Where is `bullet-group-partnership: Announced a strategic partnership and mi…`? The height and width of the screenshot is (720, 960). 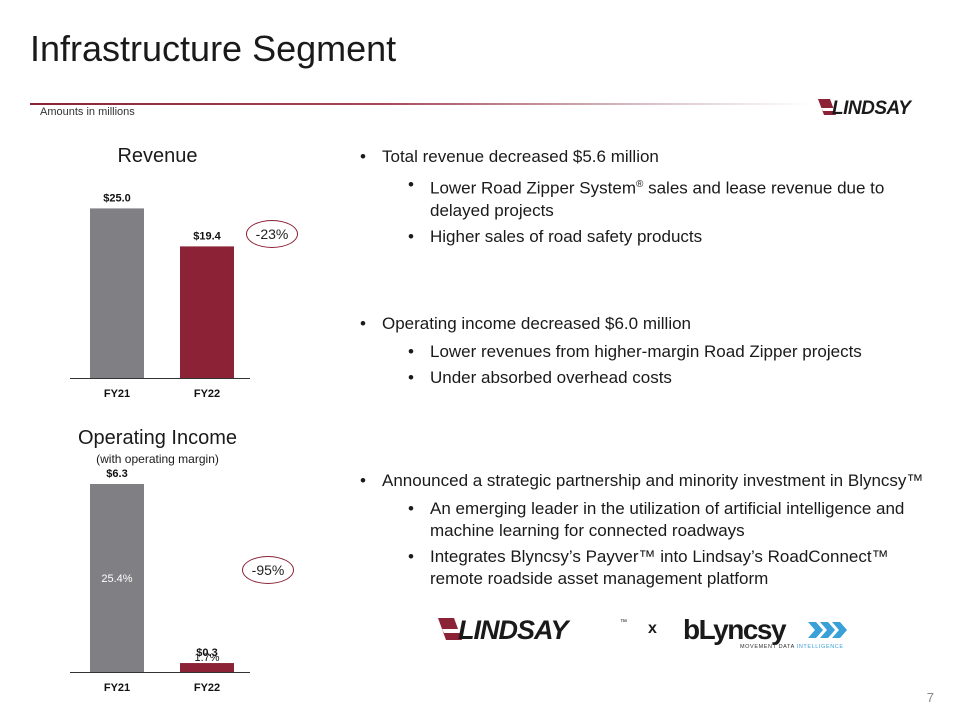 bullet-group-partnership: Announced a strategic partnership and mi… is located at coordinates (652, 532).